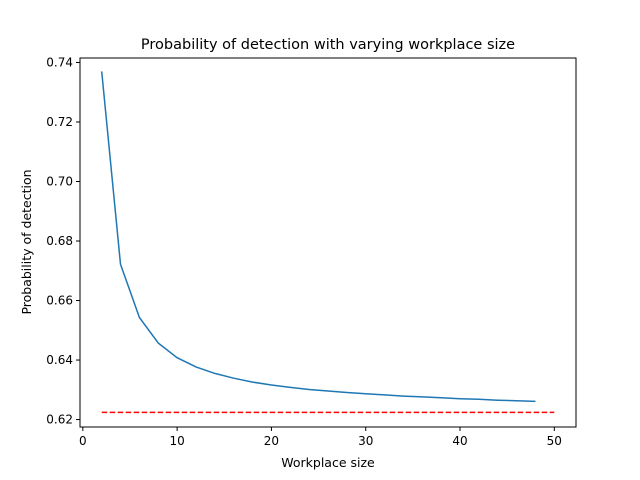 The image size is (640, 480). I want to click on y-tick-label: 0.72, so click(59, 122).